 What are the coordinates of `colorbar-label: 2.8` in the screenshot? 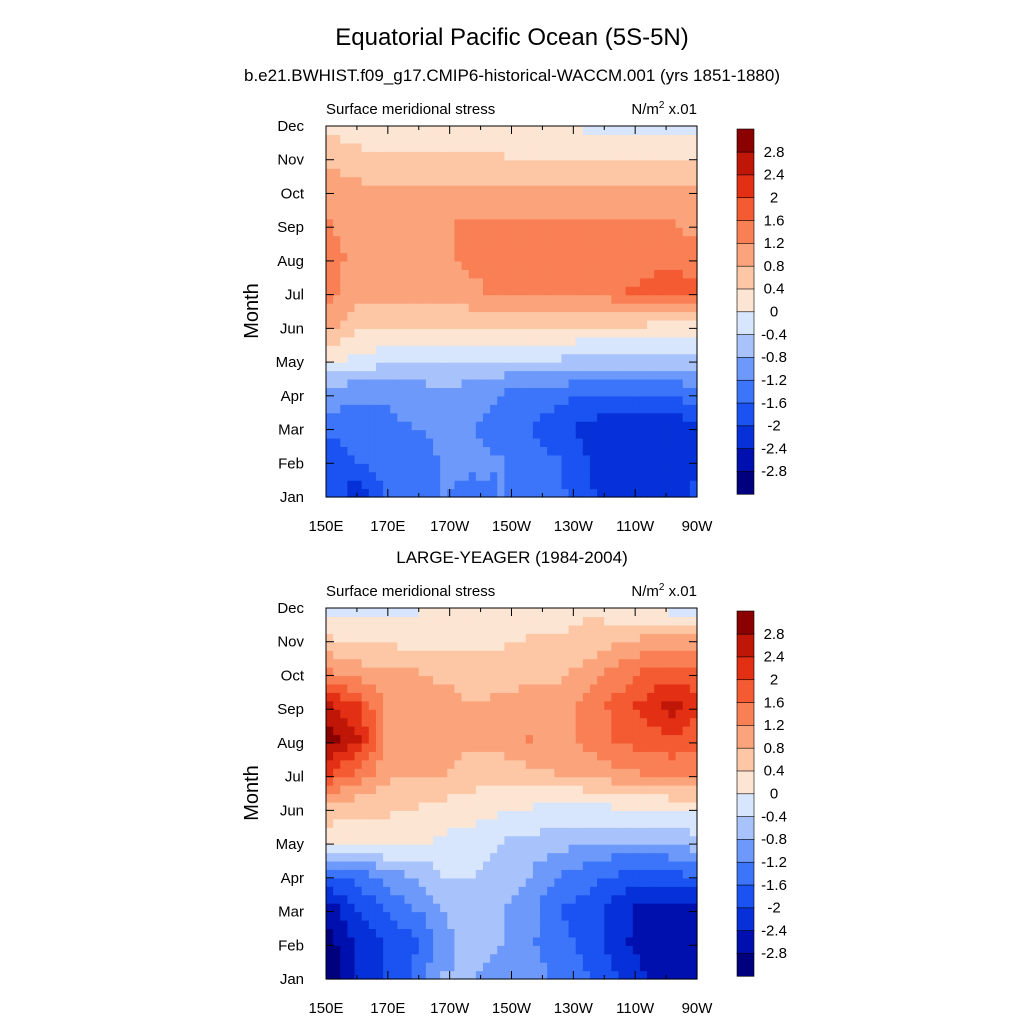 It's located at (774, 634).